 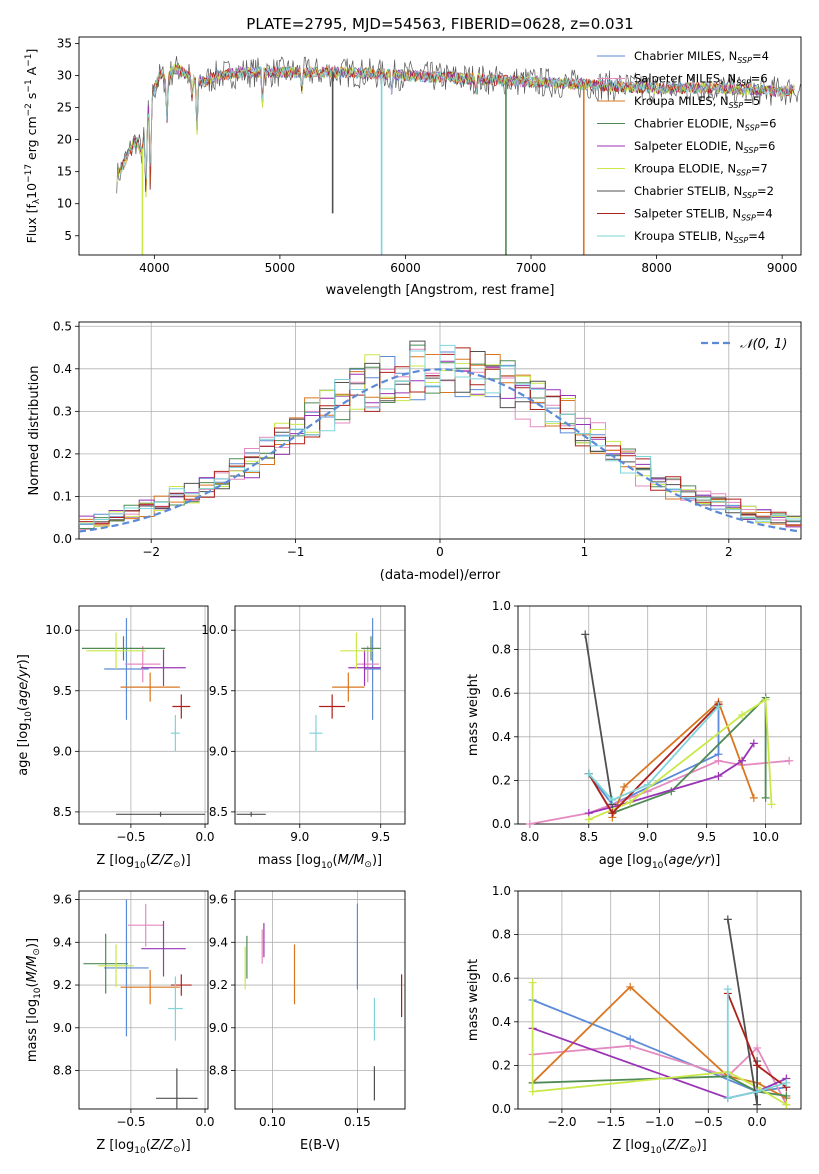 I want to click on legend-label: Salpeter MILES, NSSP=6, so click(x=701, y=80).